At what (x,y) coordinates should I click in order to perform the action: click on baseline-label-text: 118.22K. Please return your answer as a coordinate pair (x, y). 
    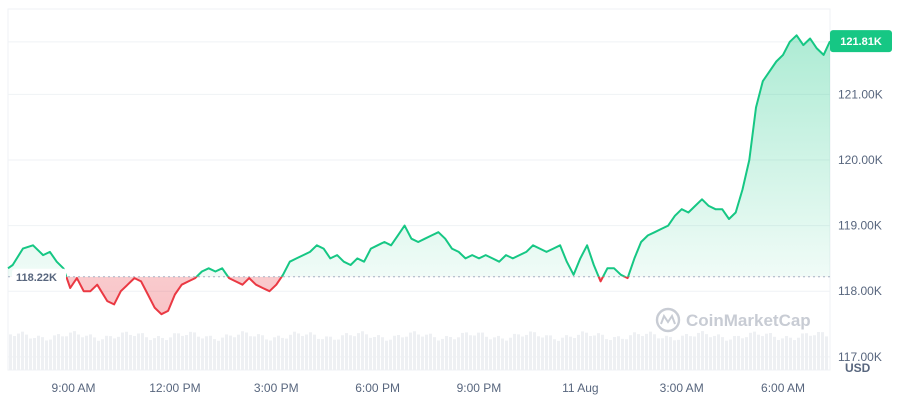
    Looking at the image, I should click on (36, 278).